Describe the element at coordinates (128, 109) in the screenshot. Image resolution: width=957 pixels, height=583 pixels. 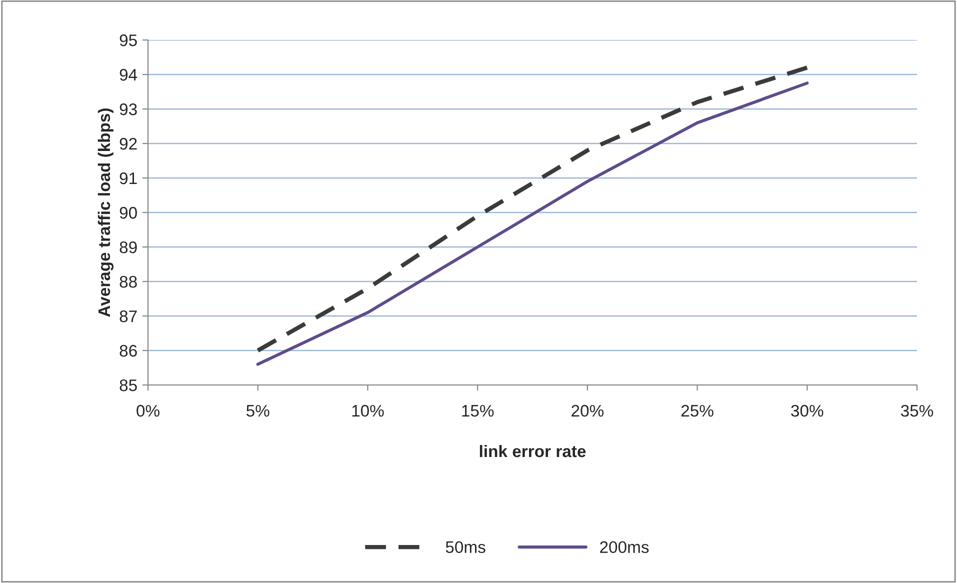
I see `y-tick-label: 93` at that location.